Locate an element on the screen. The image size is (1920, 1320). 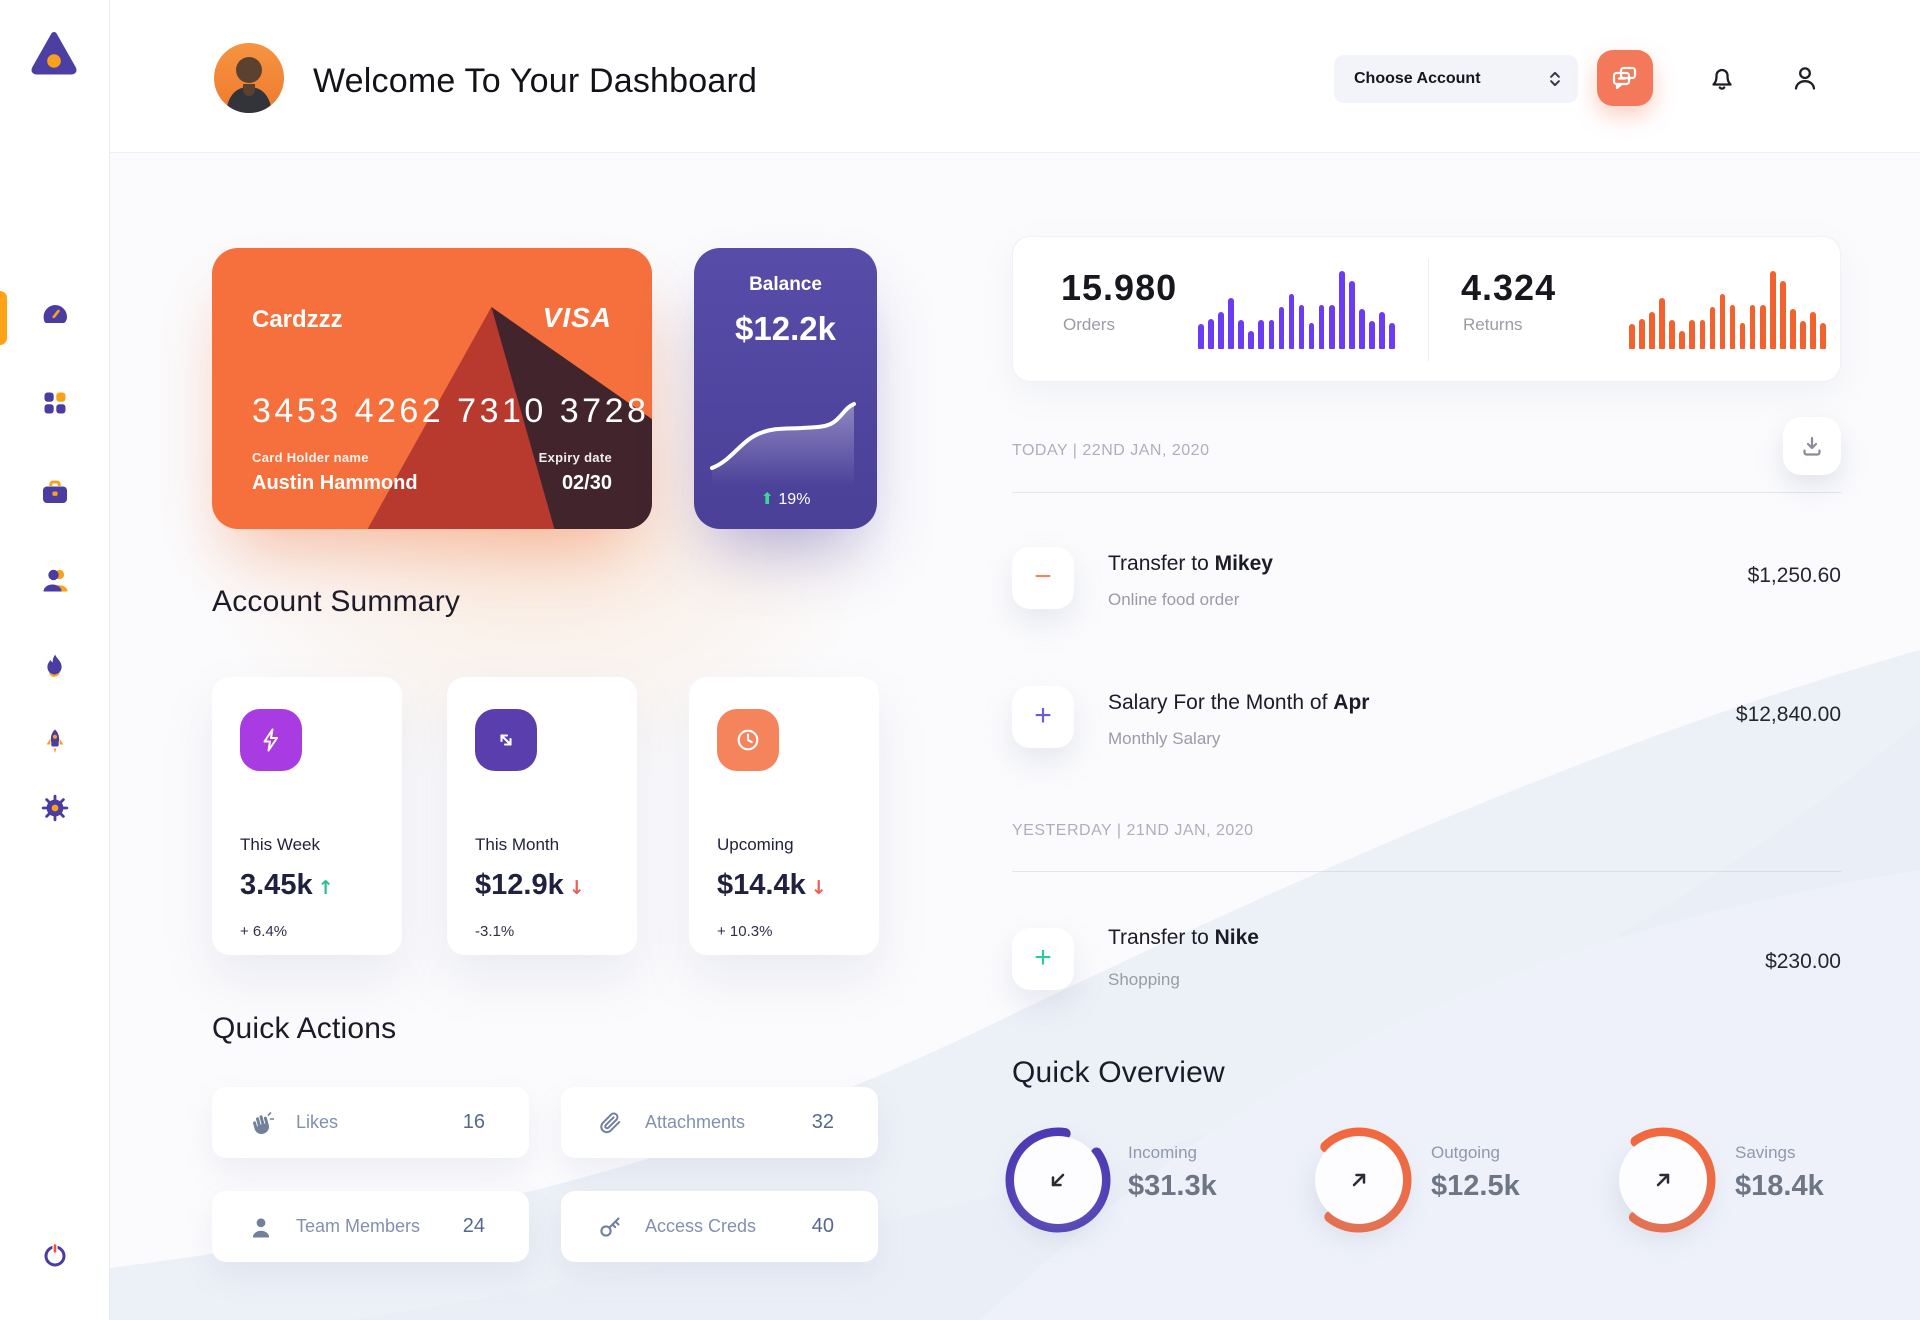
summary-card-this-month: This Month $12.9k ↓ -3.1% is located at coordinates (542, 816).